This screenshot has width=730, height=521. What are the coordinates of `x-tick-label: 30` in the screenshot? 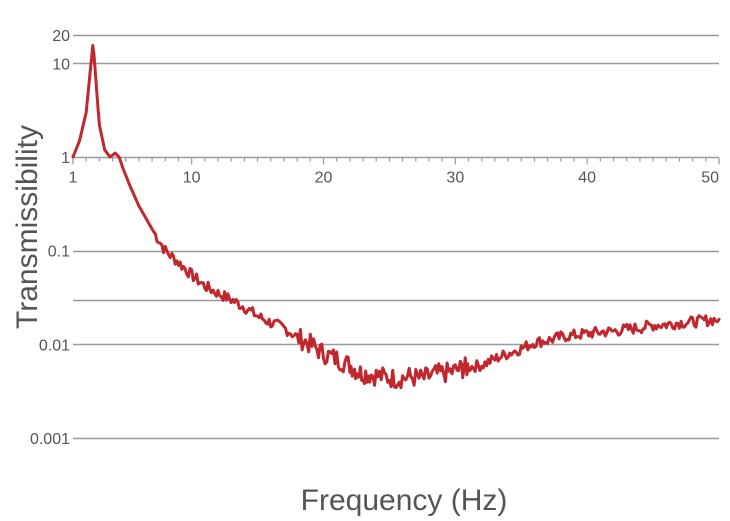 It's located at (455, 178).